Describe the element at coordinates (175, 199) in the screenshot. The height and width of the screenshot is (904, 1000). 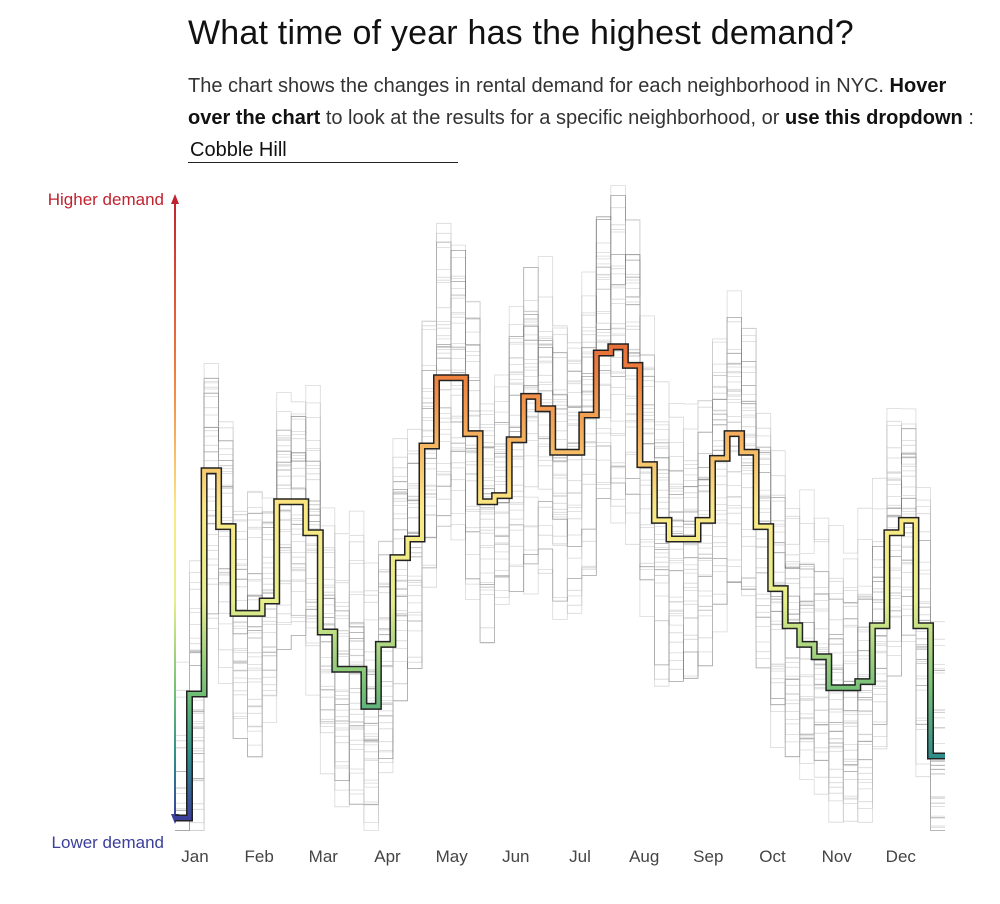
I see `y-axis-up-arrow` at that location.